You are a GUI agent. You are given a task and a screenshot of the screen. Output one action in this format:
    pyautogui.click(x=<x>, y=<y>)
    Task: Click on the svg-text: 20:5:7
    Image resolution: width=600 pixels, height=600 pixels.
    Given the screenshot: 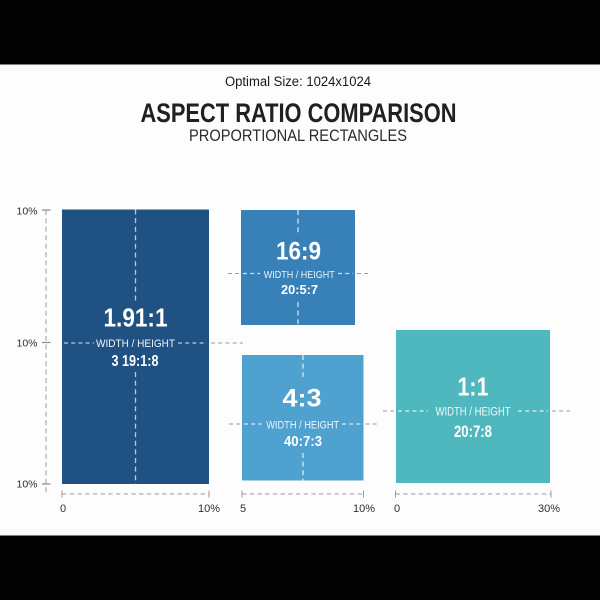 What is the action you would take?
    pyautogui.click(x=299, y=289)
    